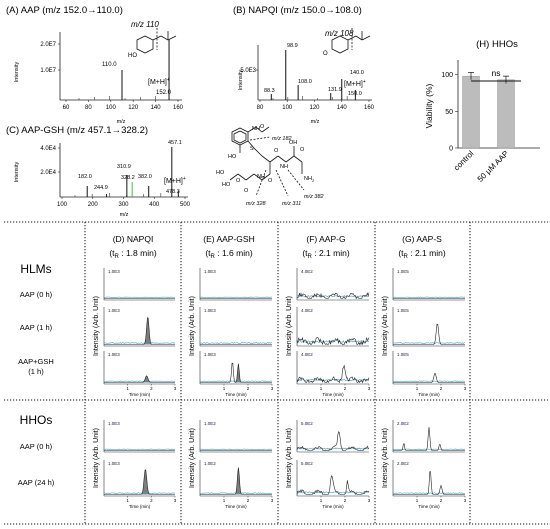 The height and width of the screenshot is (529, 550). What do you see at coordinates (333, 436) in the screenshot?
I see `chromatogram-hhos-2-0: 5.0E2` at bounding box center [333, 436].